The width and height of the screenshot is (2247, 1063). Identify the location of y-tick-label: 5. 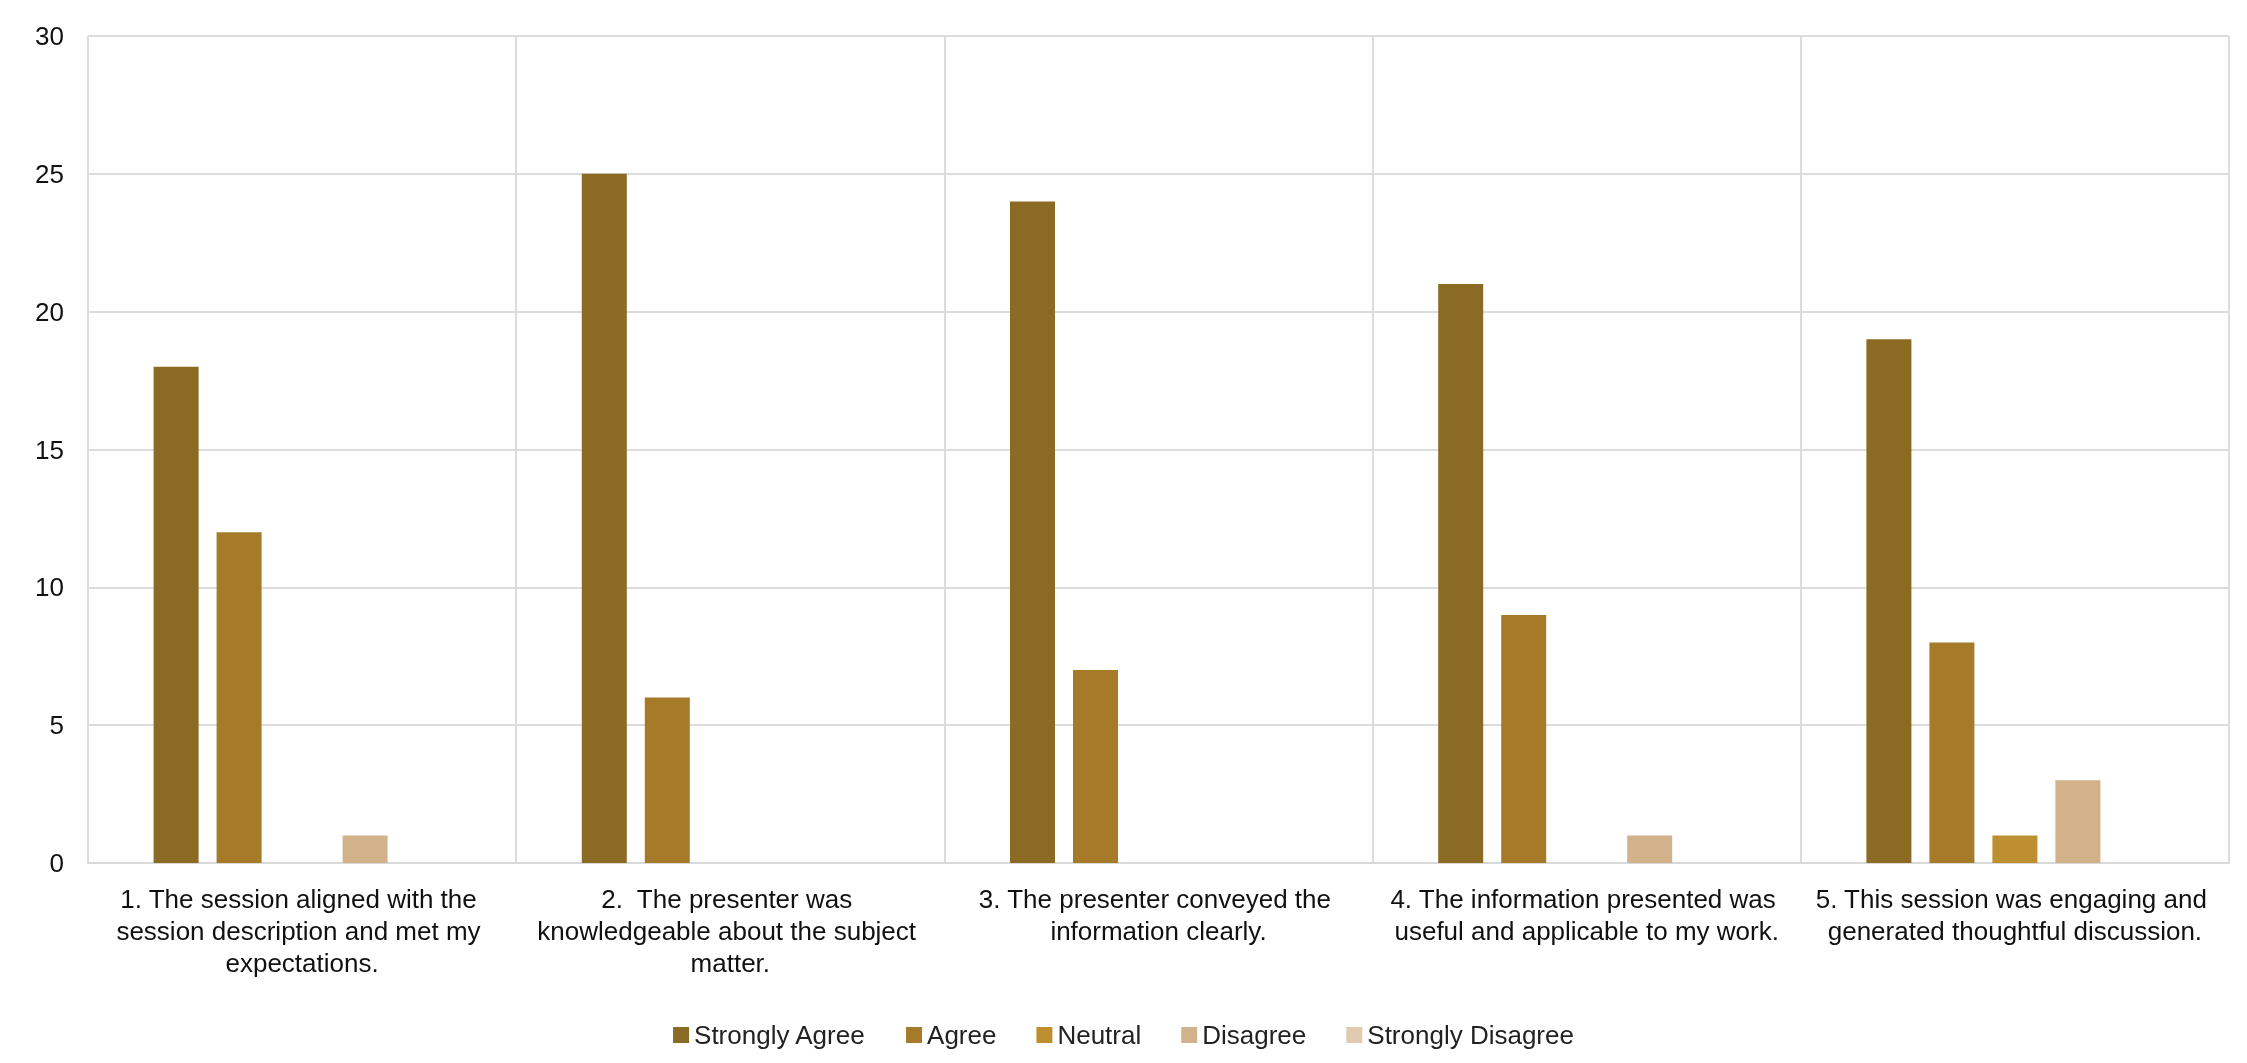
(56, 725).